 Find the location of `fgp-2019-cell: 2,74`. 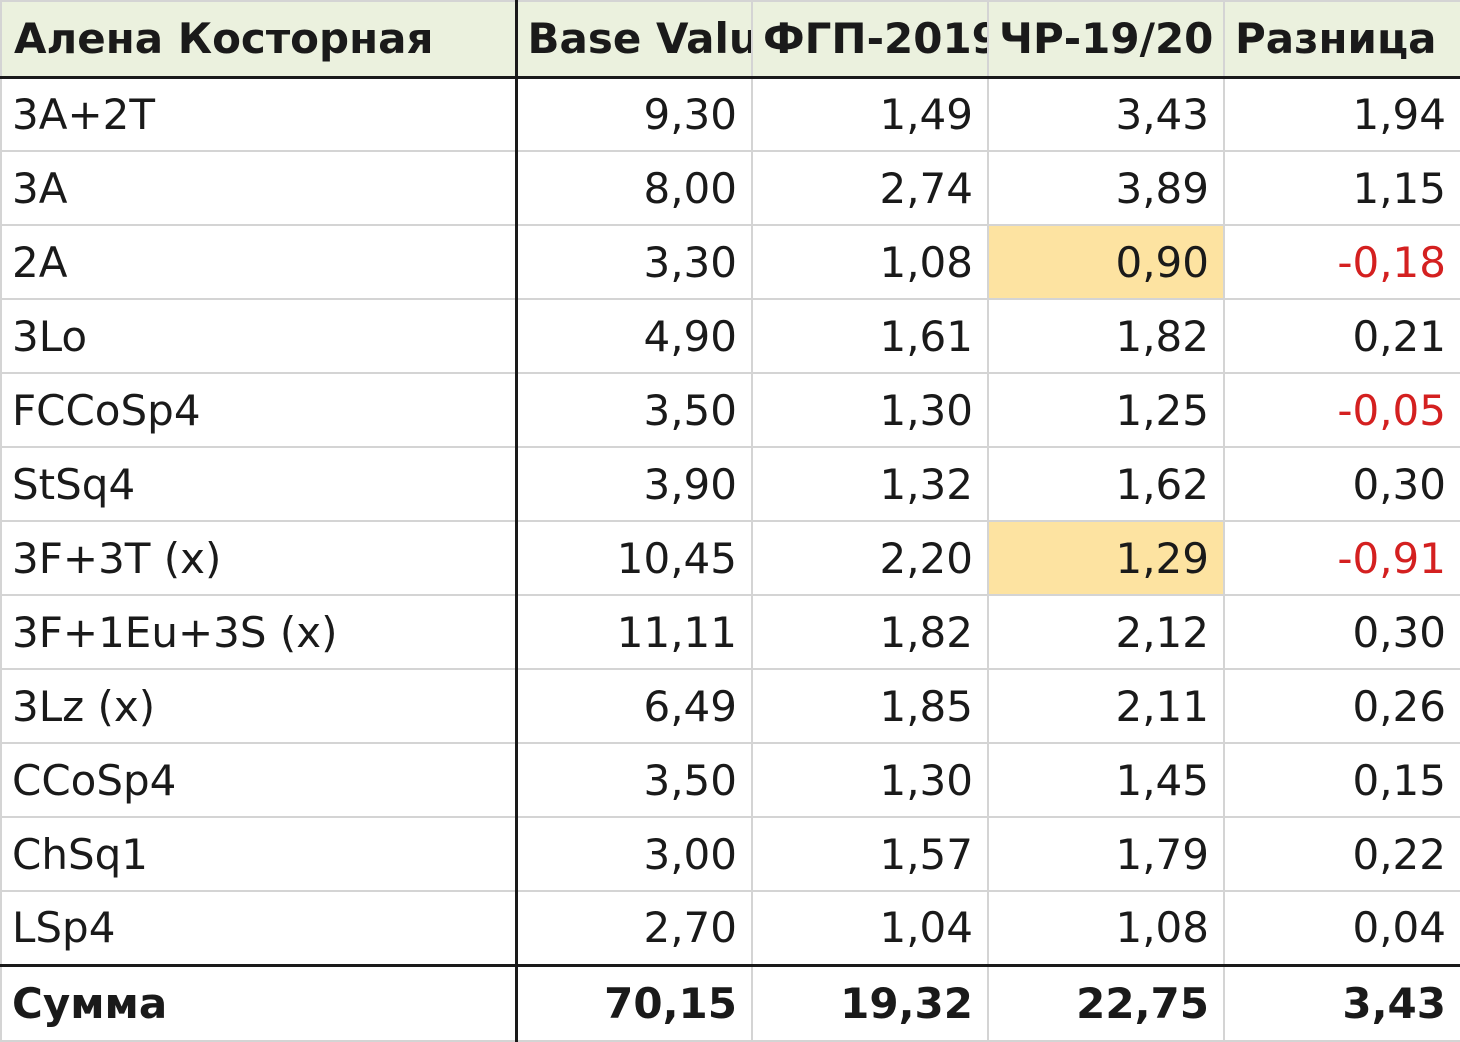

fgp-2019-cell: 2,74 is located at coordinates (870, 188).